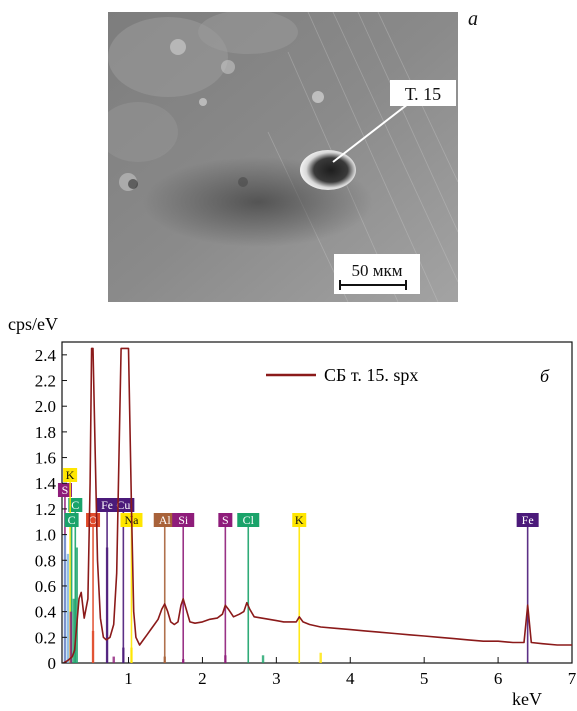 This screenshot has width=577, height=711. What do you see at coordinates (527, 699) in the screenshot?
I see `x-axis-label: keV` at bounding box center [527, 699].